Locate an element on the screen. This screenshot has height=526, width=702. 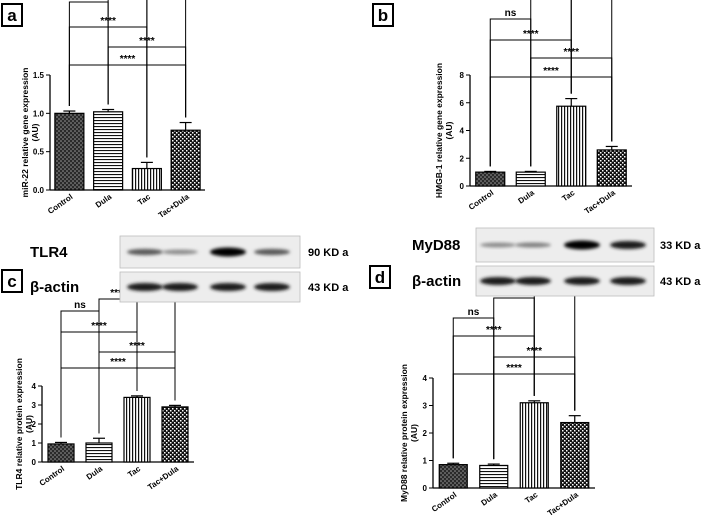
y-axis-label: MyD88 relative protein expression is located at coordinates (404, 433).